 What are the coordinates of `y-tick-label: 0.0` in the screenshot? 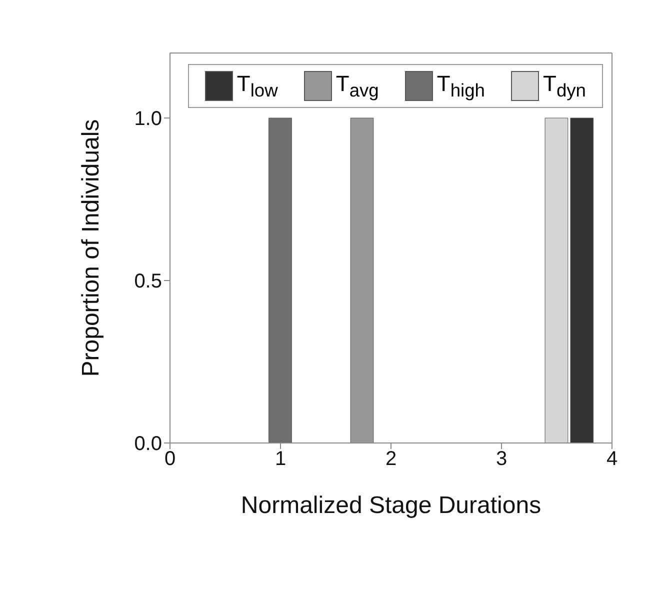 It's located at (148, 444).